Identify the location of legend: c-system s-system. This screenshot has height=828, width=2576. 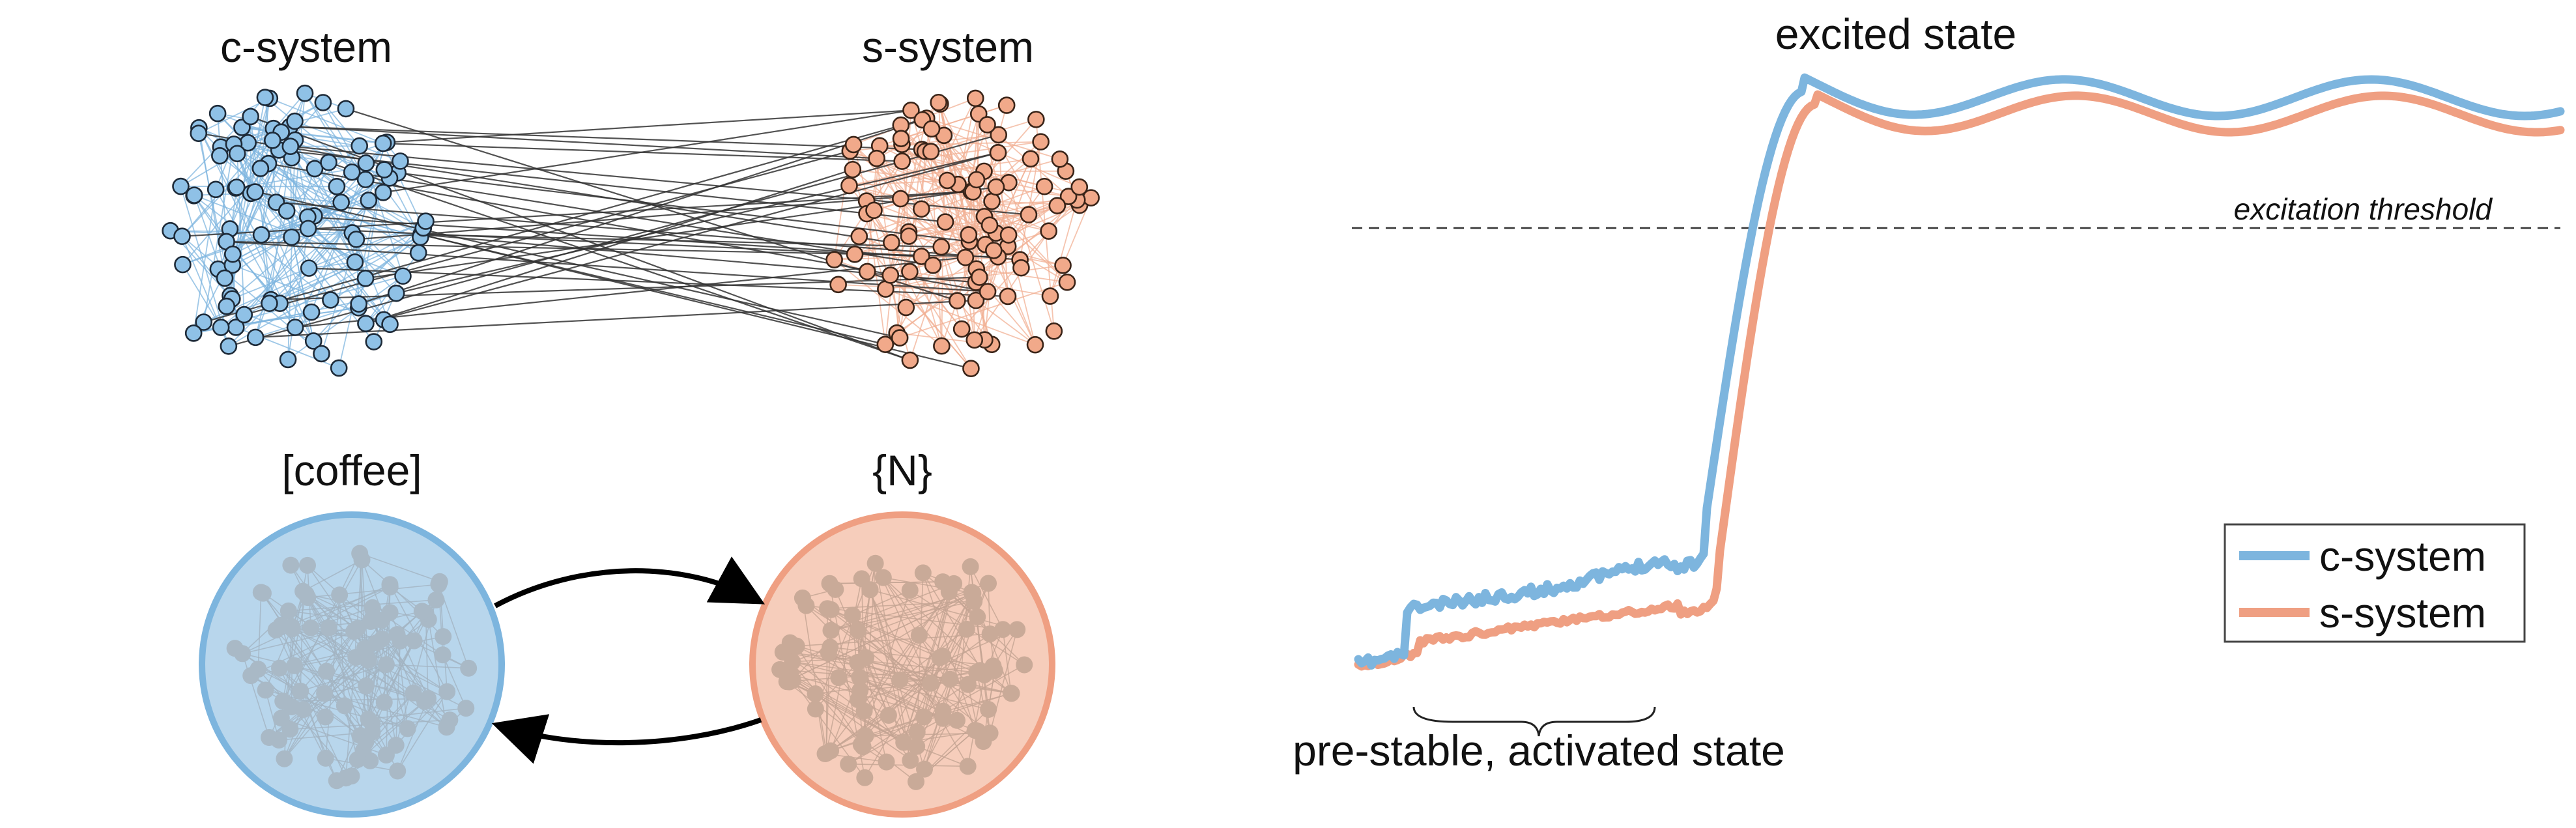
(2375, 583).